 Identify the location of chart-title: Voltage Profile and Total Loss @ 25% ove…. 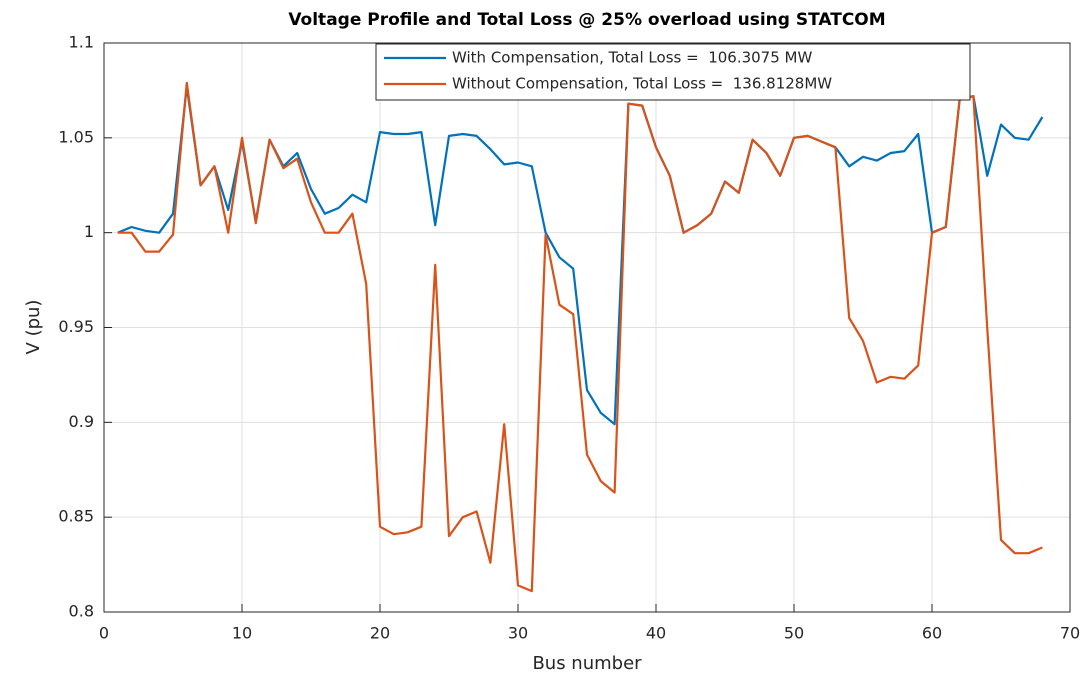
(586, 20).